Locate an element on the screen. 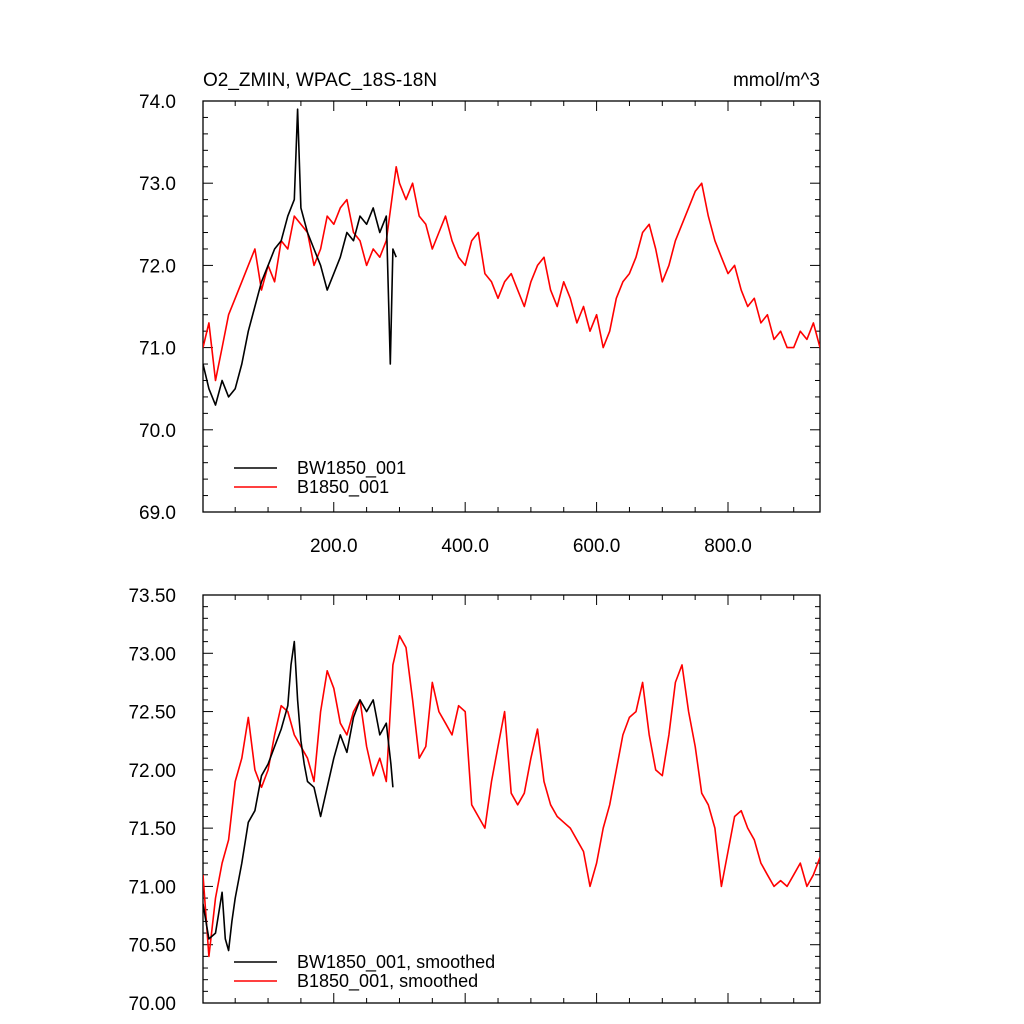  y-tick-label: 70.0 is located at coordinates (157, 431).